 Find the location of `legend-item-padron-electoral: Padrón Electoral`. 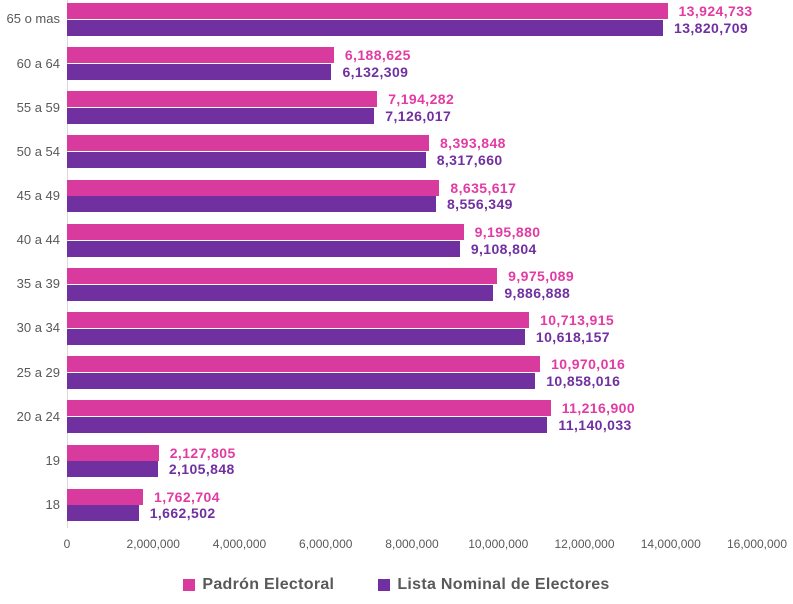

legend-item-padron-electoral: Padrón Electoral is located at coordinates (258, 585).